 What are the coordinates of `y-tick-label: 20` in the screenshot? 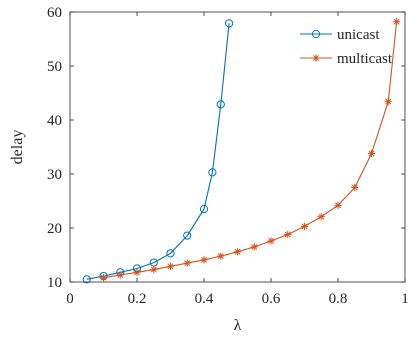 It's located at (54, 229).